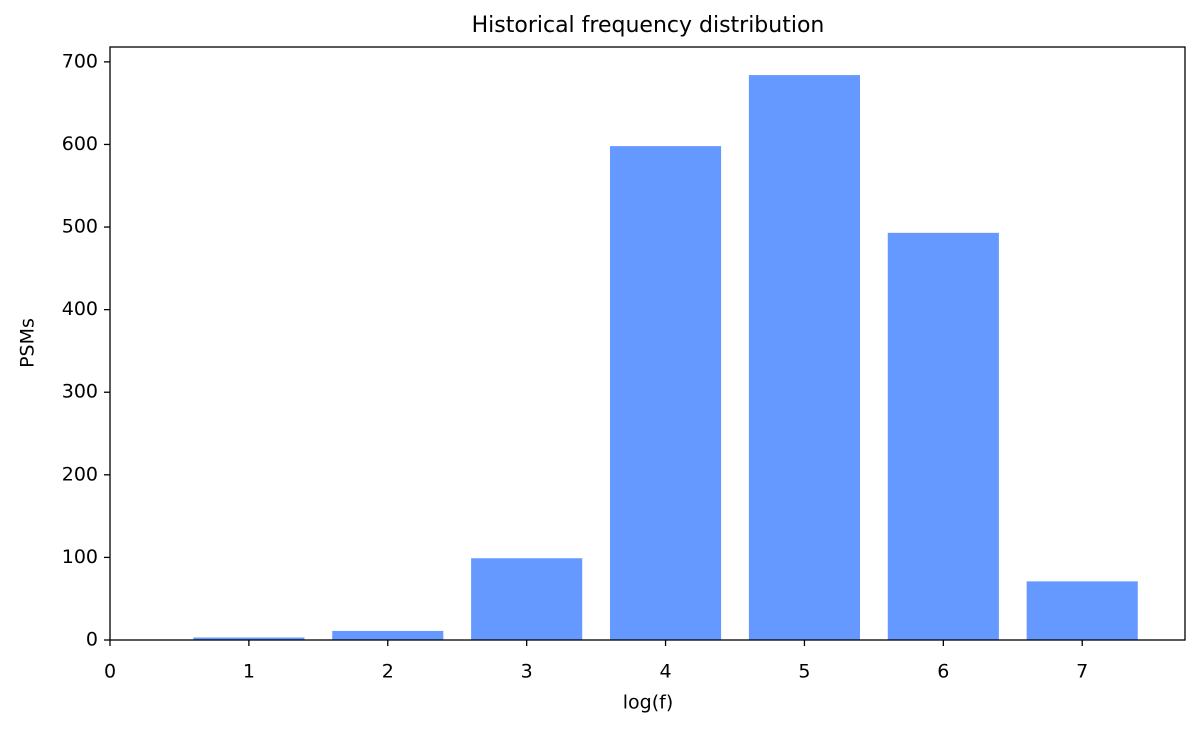 The image size is (1200, 730). What do you see at coordinates (648, 703) in the screenshot?
I see `x-axis-label: log(f)` at bounding box center [648, 703].